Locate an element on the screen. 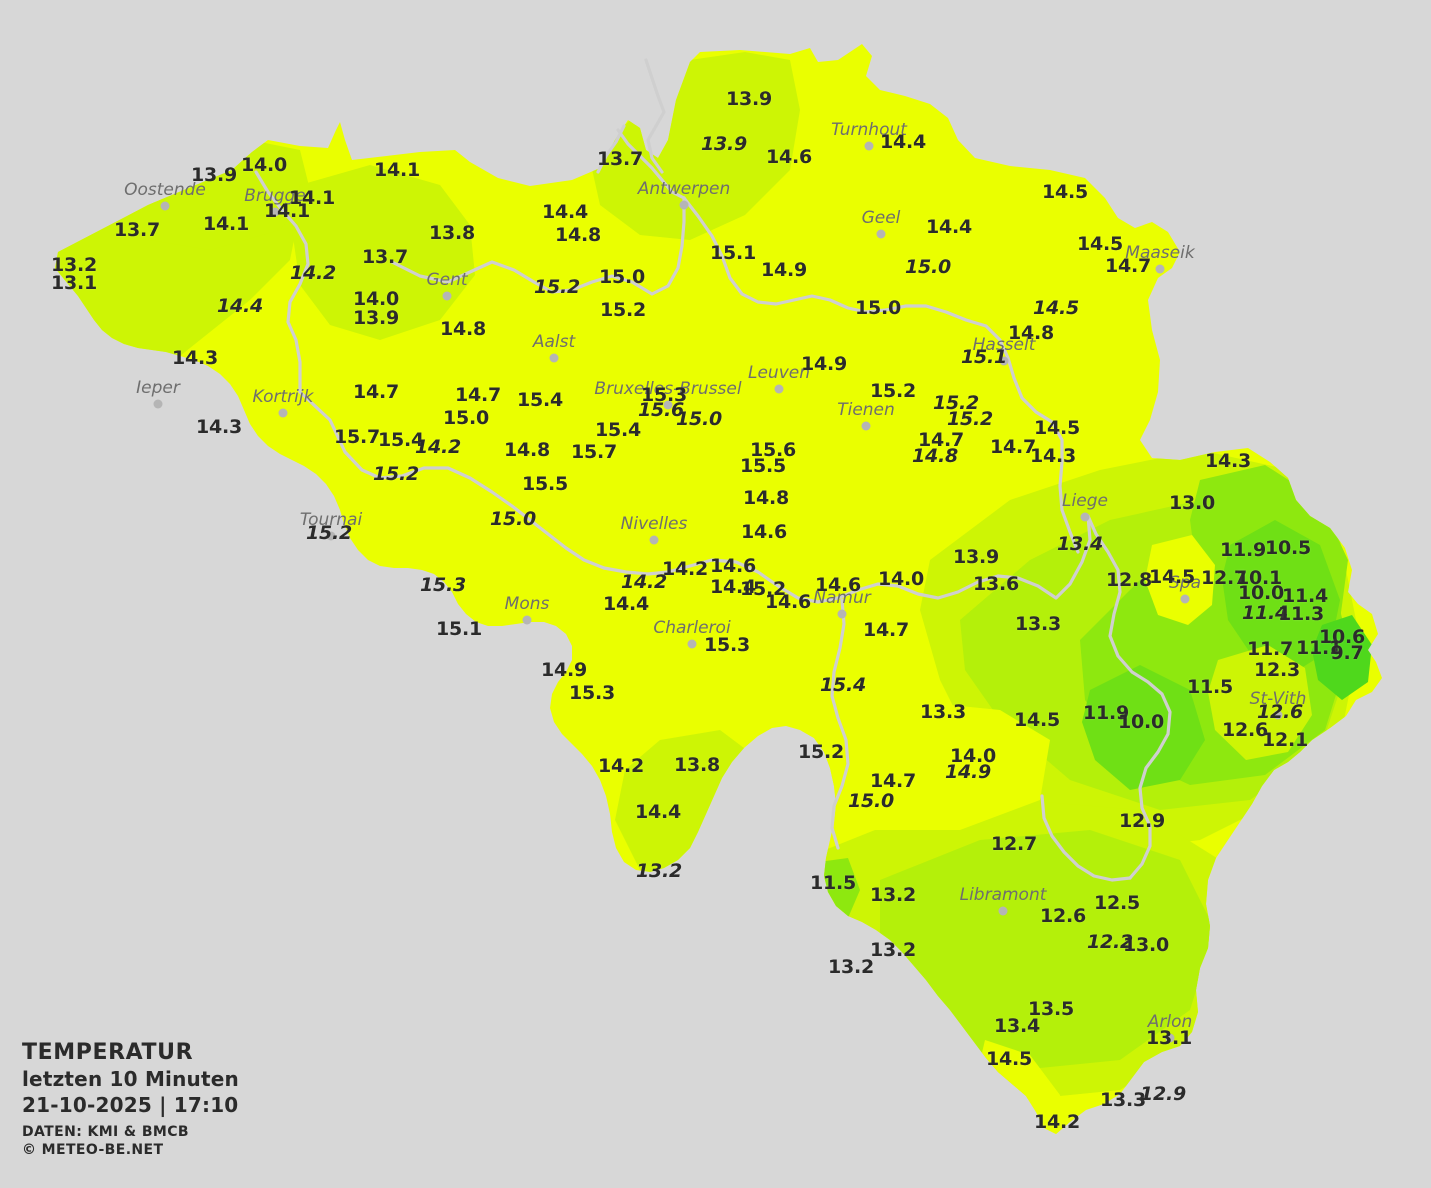 Image resolution: width=1431 pixels, height=1188 pixels. temperature-reading: 13.8 is located at coordinates (697, 765).